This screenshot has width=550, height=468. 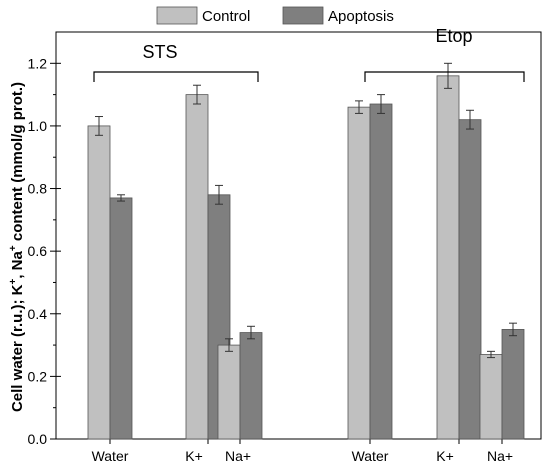 What do you see at coordinates (251, 386) in the screenshot?
I see `bar-sts-naplus-apoptosis` at bounding box center [251, 386].